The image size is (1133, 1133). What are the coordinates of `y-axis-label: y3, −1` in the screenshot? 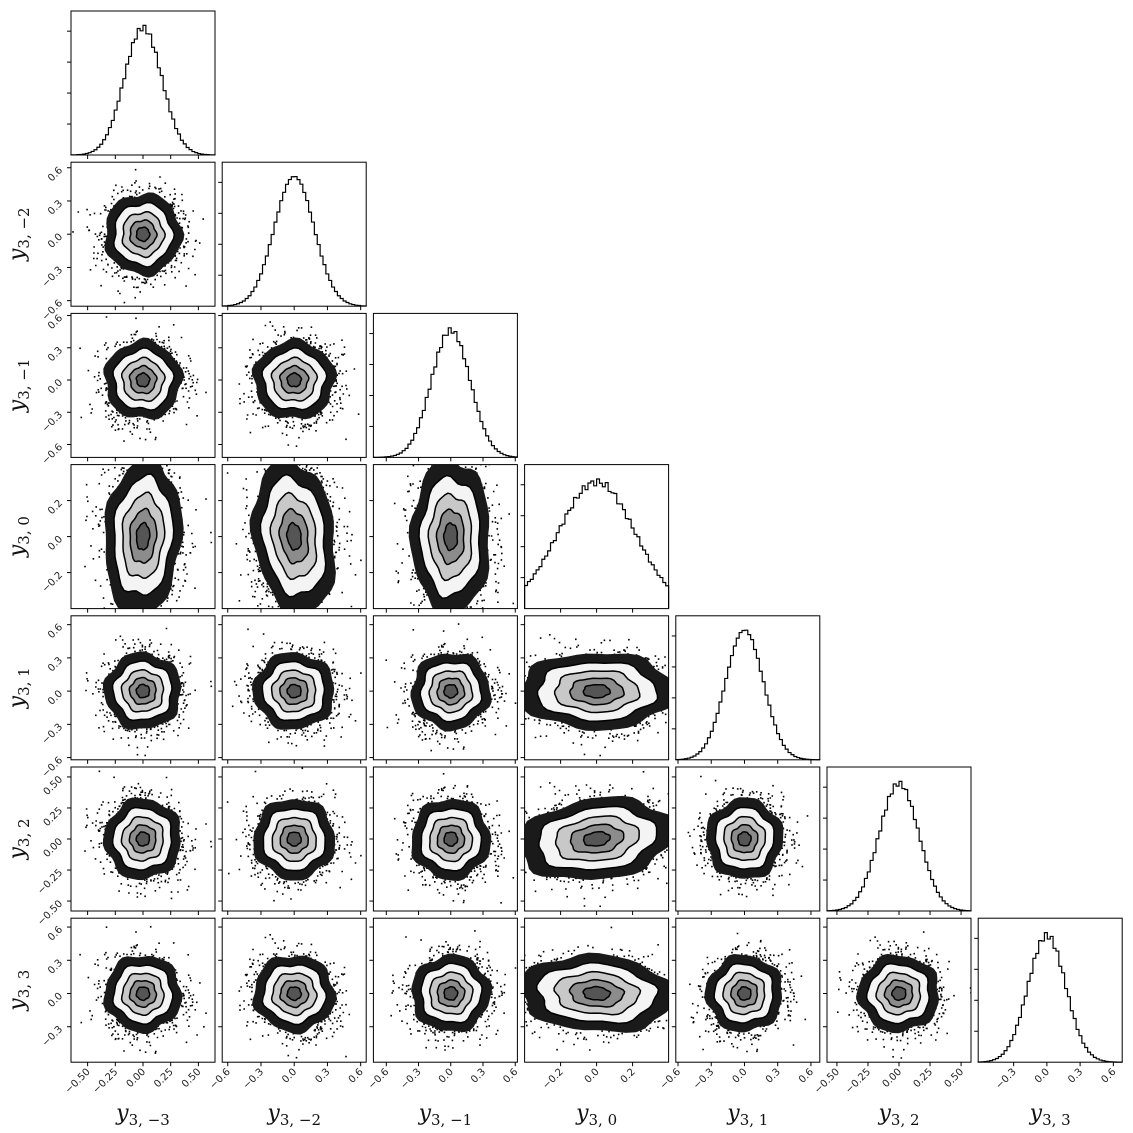 It's located at (19, 386).